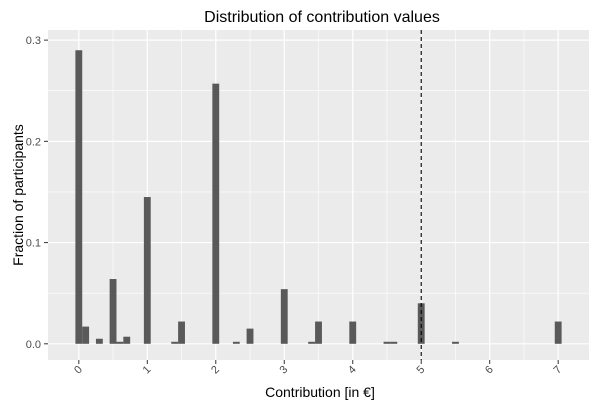 The width and height of the screenshot is (597, 407). I want to click on y-axis: 0.0 0.1 0.2 0.3, so click(37, 193).